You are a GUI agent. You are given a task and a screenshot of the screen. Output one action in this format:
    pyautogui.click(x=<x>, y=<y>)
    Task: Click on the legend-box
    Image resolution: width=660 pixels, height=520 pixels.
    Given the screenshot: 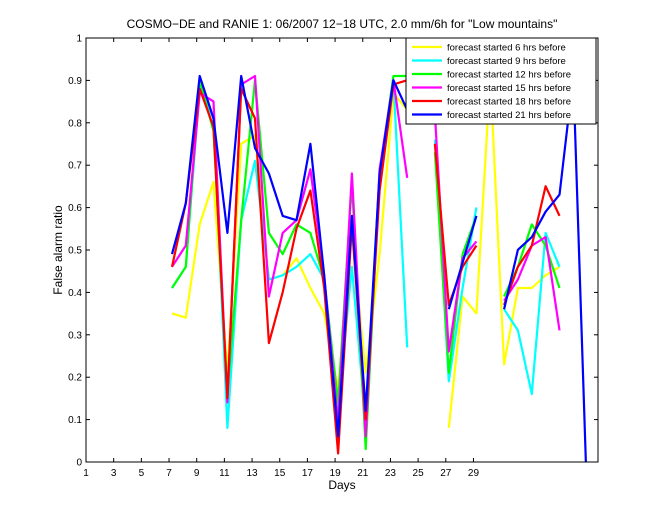 What is the action you would take?
    pyautogui.click(x=501, y=81)
    